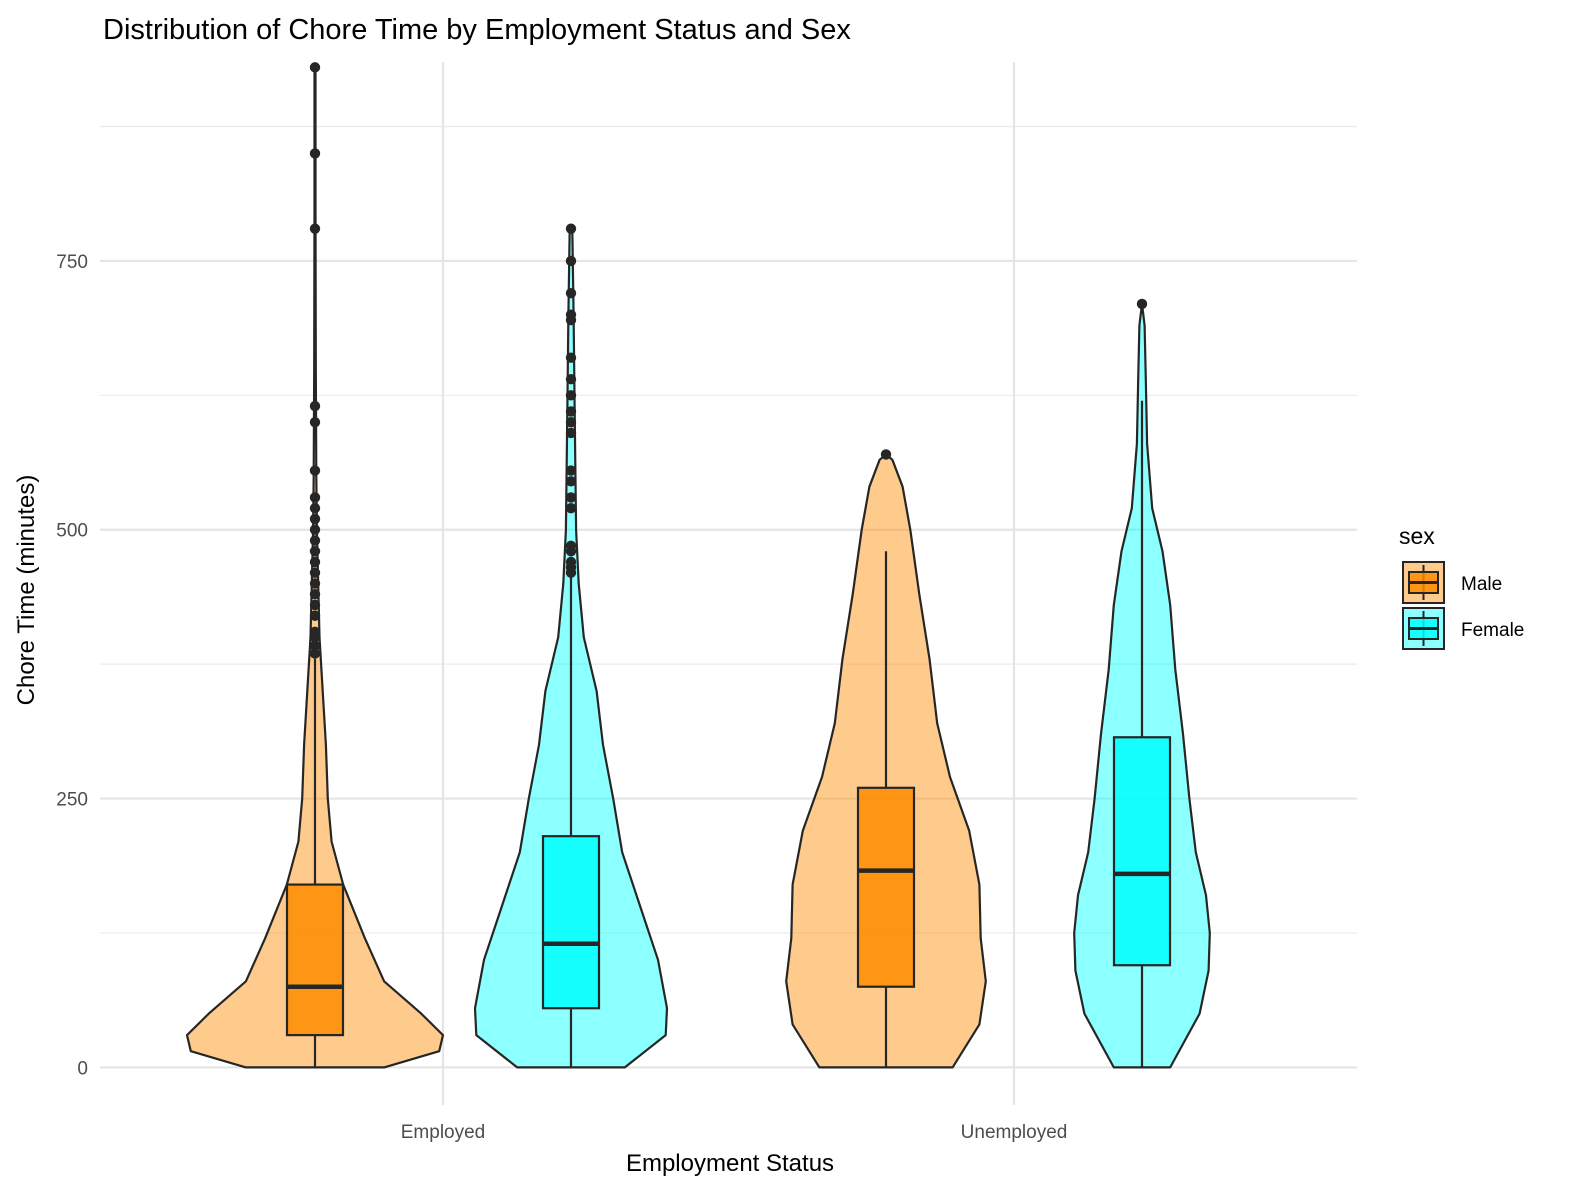 The height and width of the screenshot is (1194, 1570). I want to click on legend-item-female: Female, so click(1463, 628).